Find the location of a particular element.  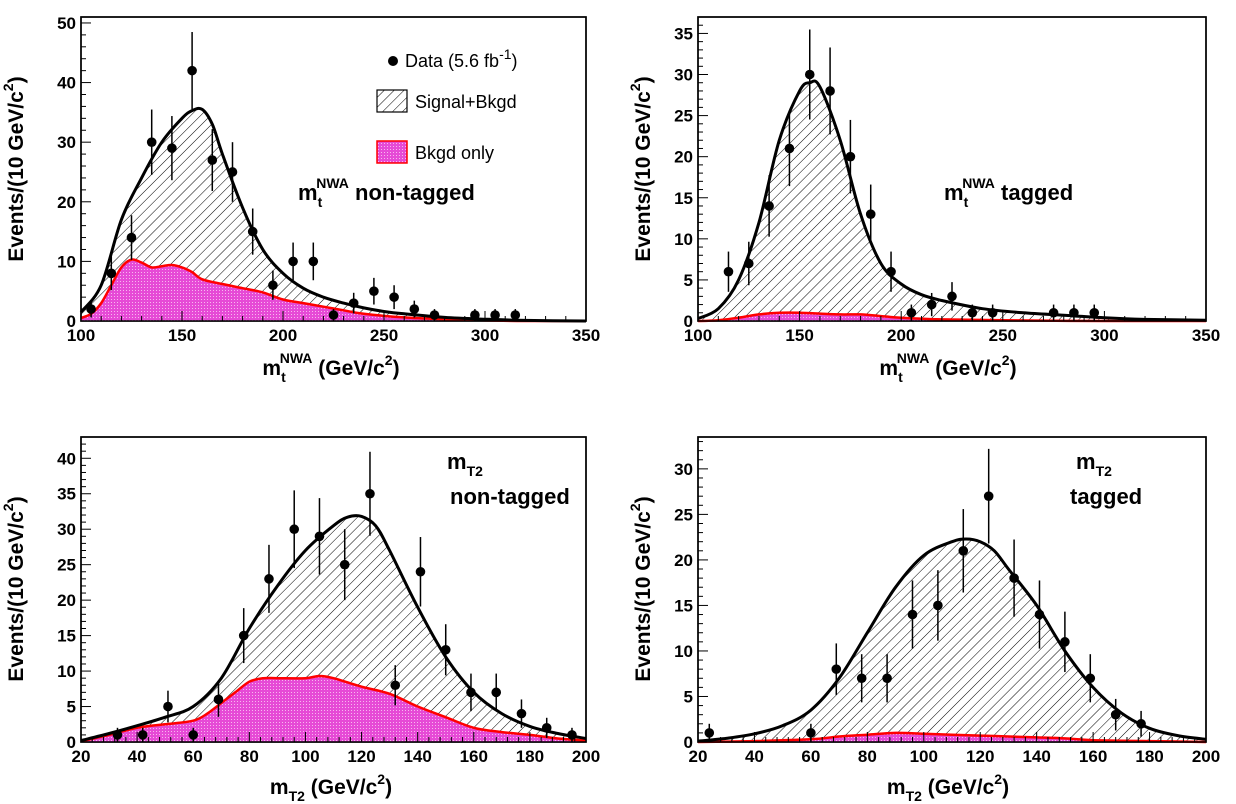

x-tick-label: 250 is located at coordinates (384, 335).